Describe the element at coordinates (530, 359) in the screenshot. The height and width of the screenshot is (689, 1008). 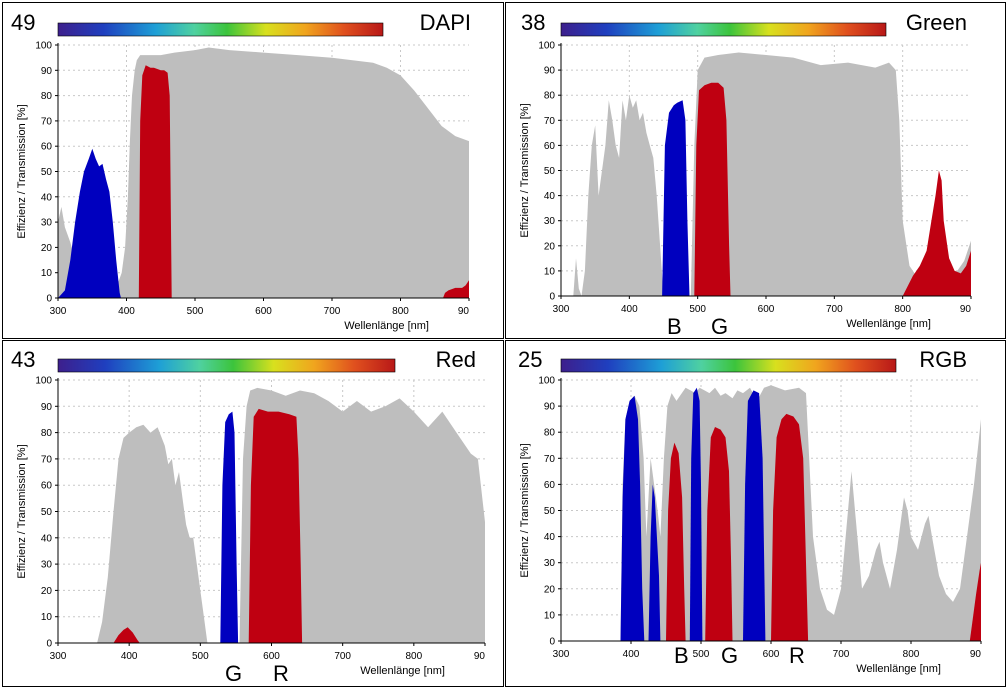
I see `filter-number: 25` at that location.